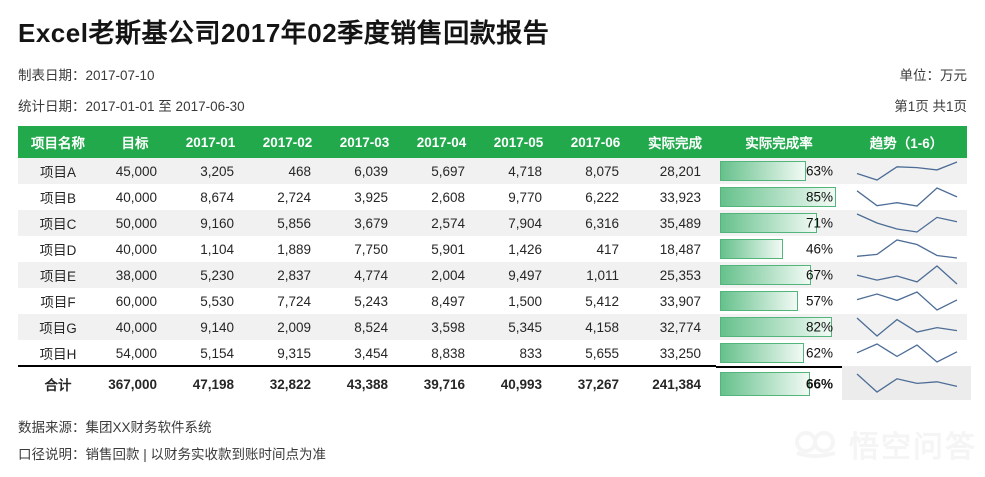 Image resolution: width=985 pixels, height=477 pixels. I want to click on month-value-cell: 1,500, so click(525, 301).